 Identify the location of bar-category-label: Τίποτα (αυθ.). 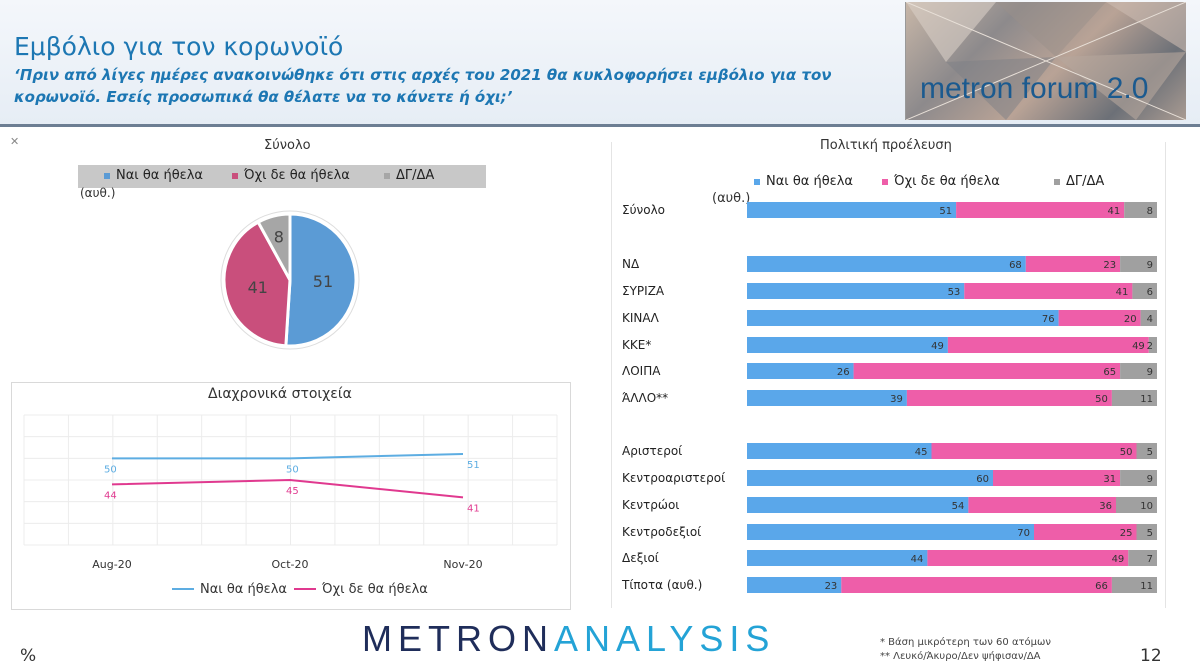
(661, 585).